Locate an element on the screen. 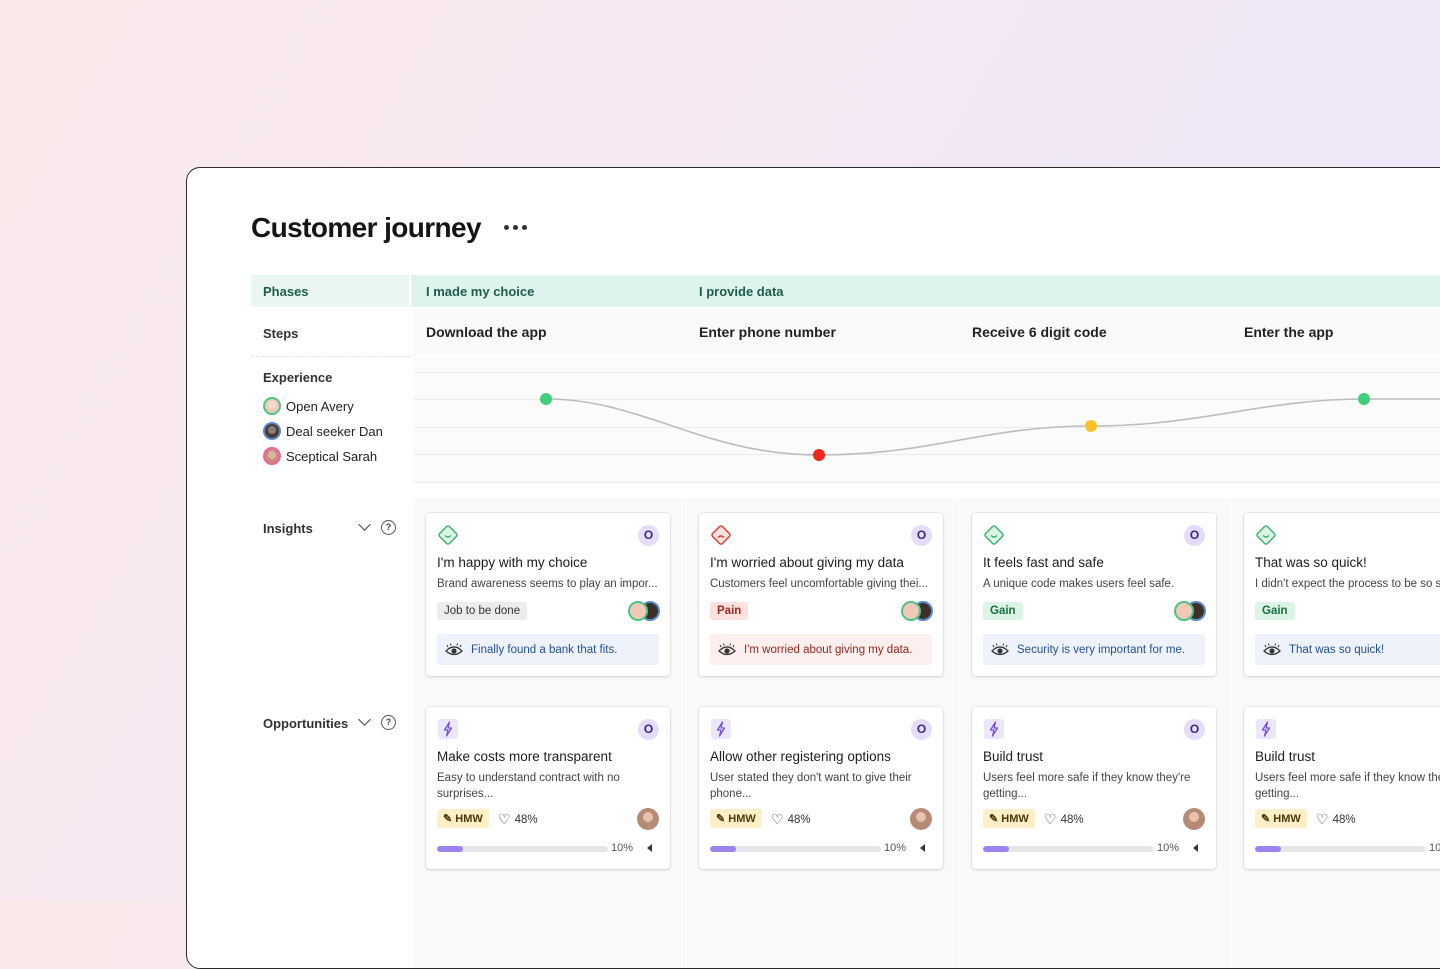 This screenshot has width=1440, height=969. opportunity-title: Allow other registering options is located at coordinates (800, 756).